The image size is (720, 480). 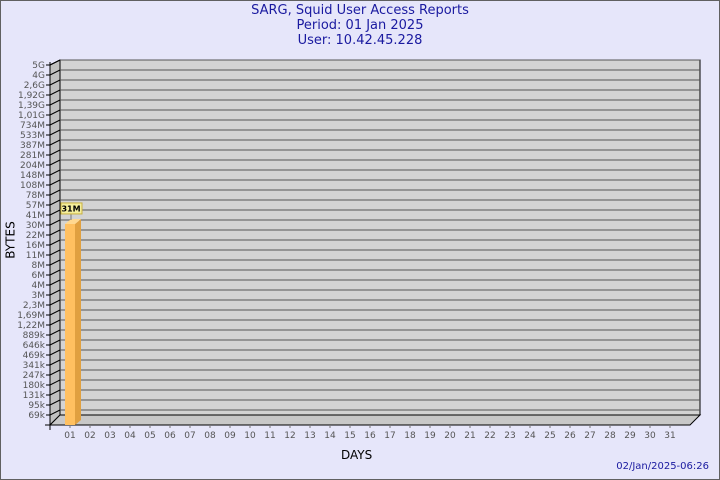 What do you see at coordinates (130, 436) in the screenshot?
I see `x-tick-label: 04` at bounding box center [130, 436].